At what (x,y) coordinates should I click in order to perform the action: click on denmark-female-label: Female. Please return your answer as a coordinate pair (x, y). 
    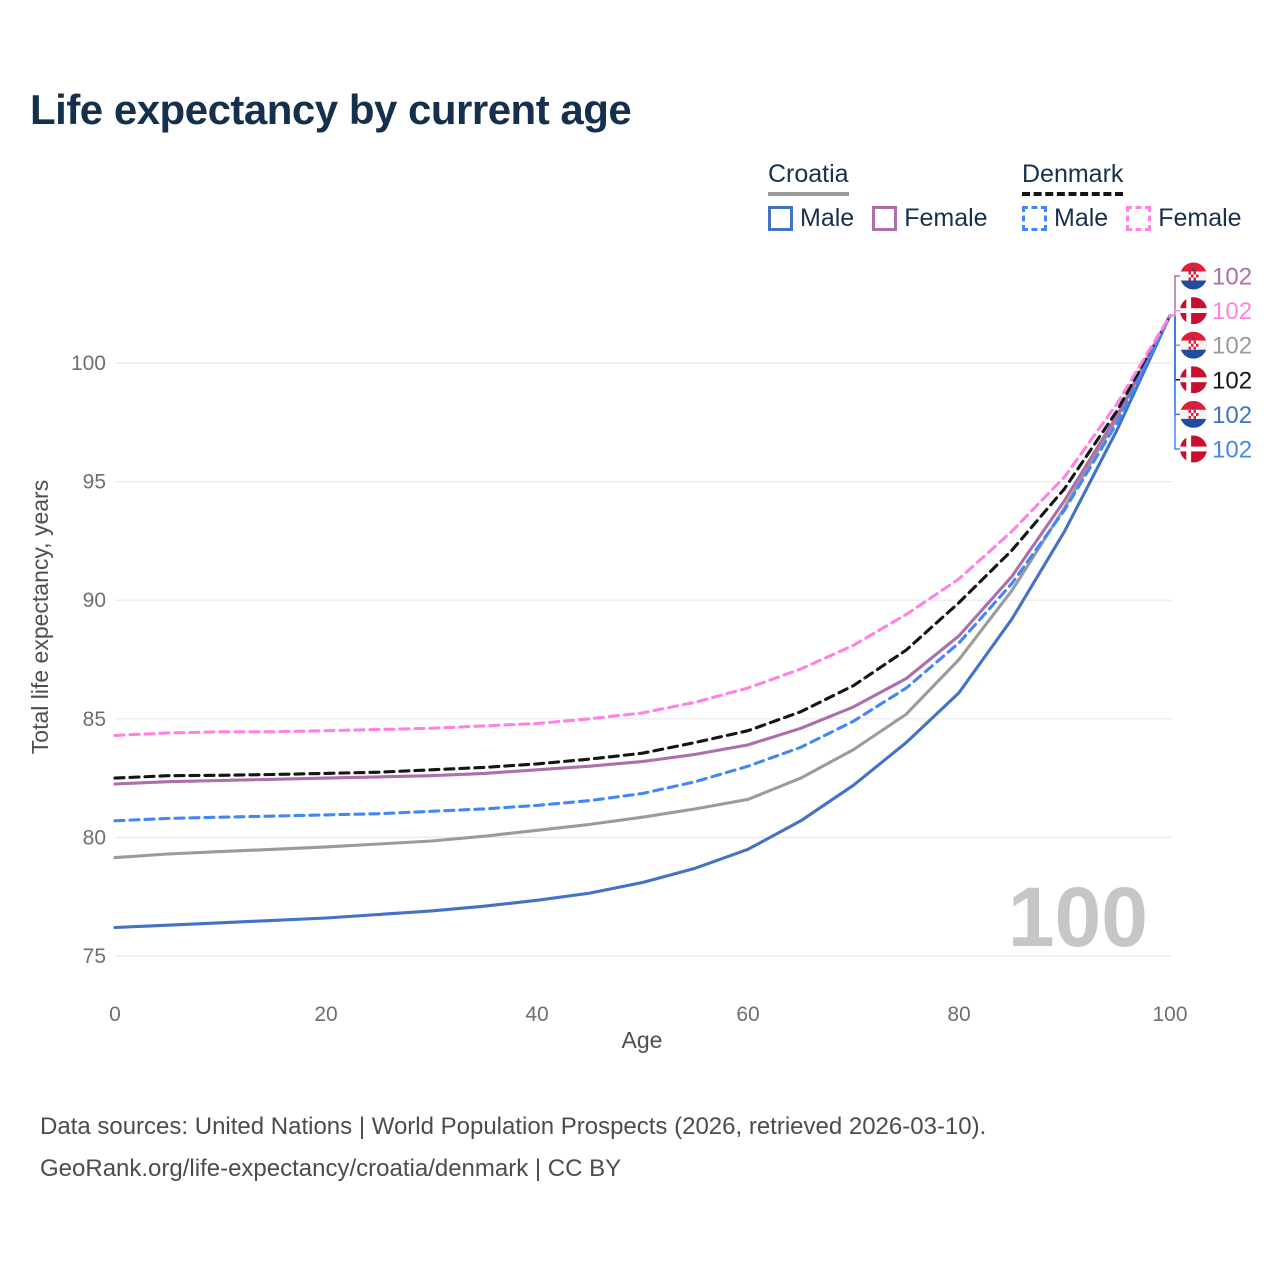
    Looking at the image, I should click on (1200, 218).